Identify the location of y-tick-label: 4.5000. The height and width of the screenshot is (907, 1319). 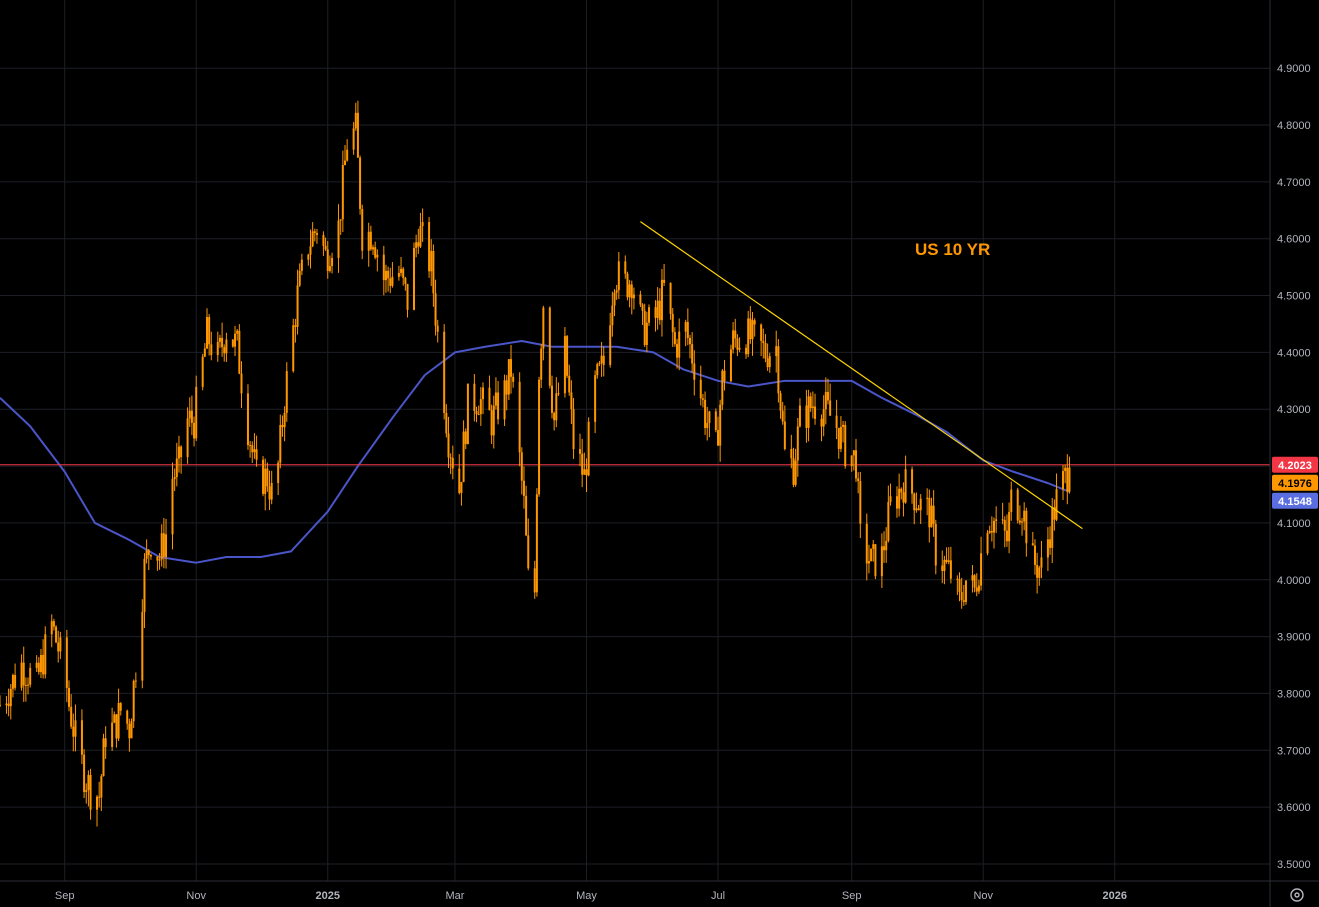
(1294, 297).